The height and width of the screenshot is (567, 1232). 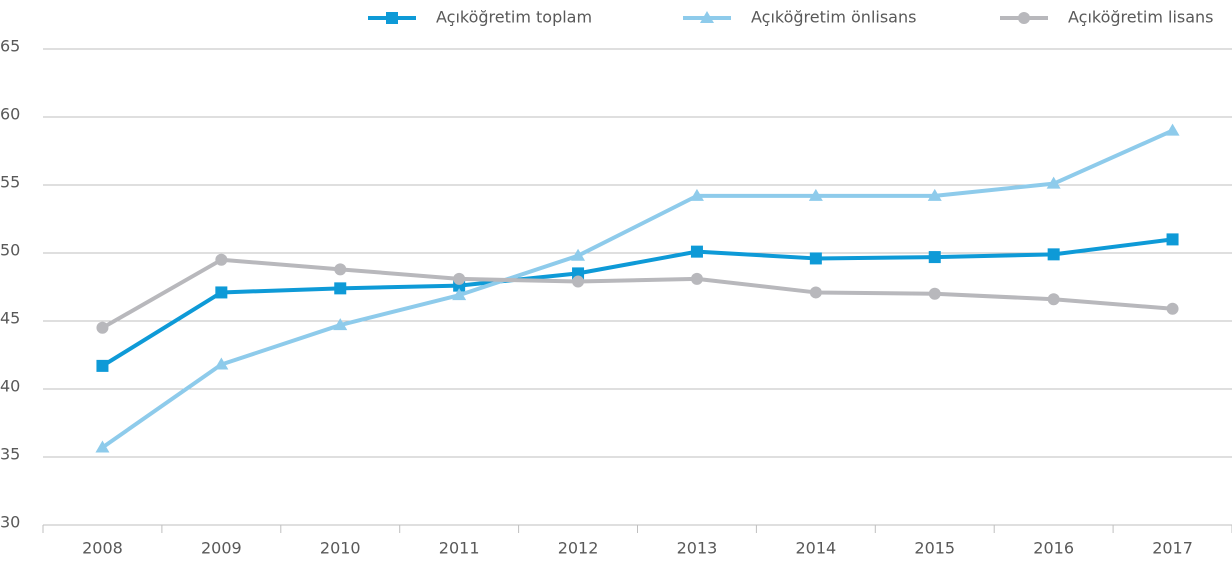 What do you see at coordinates (934, 548) in the screenshot?
I see `x-tick-label: 2015` at bounding box center [934, 548].